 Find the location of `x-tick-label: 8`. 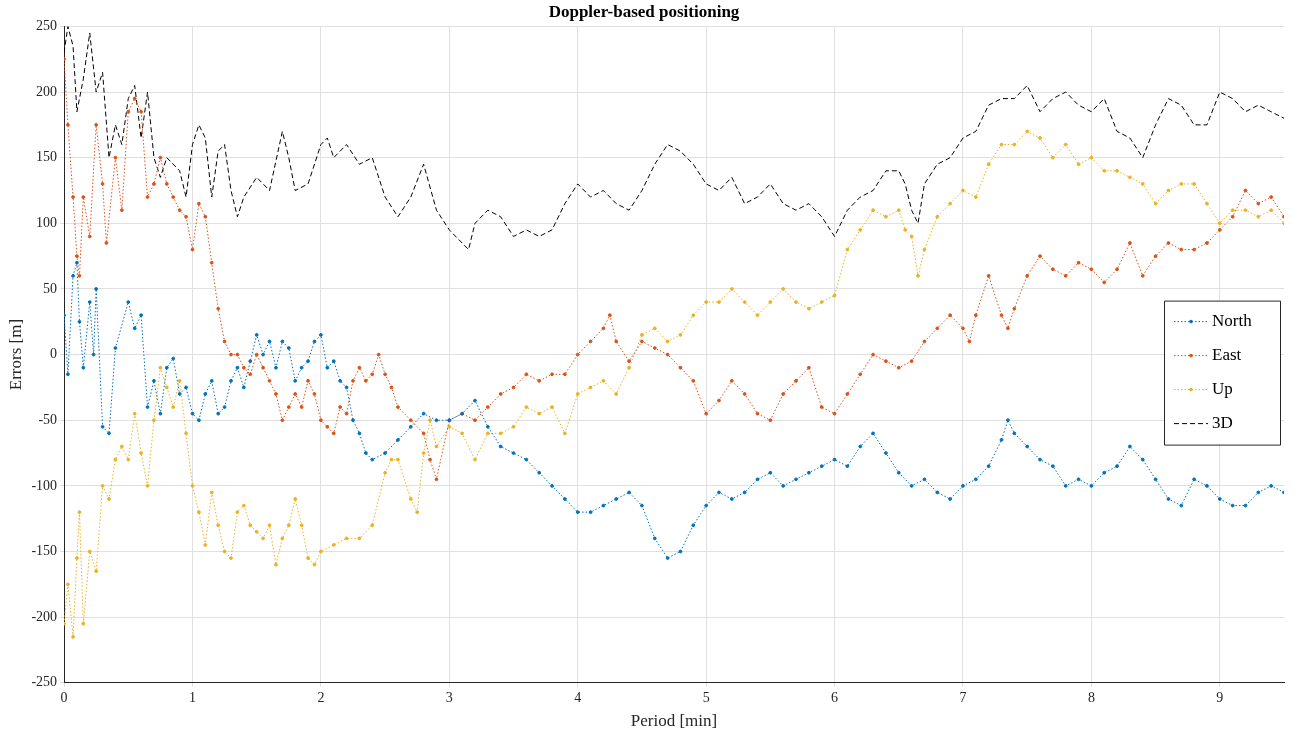

x-tick-label: 8 is located at coordinates (1091, 697).